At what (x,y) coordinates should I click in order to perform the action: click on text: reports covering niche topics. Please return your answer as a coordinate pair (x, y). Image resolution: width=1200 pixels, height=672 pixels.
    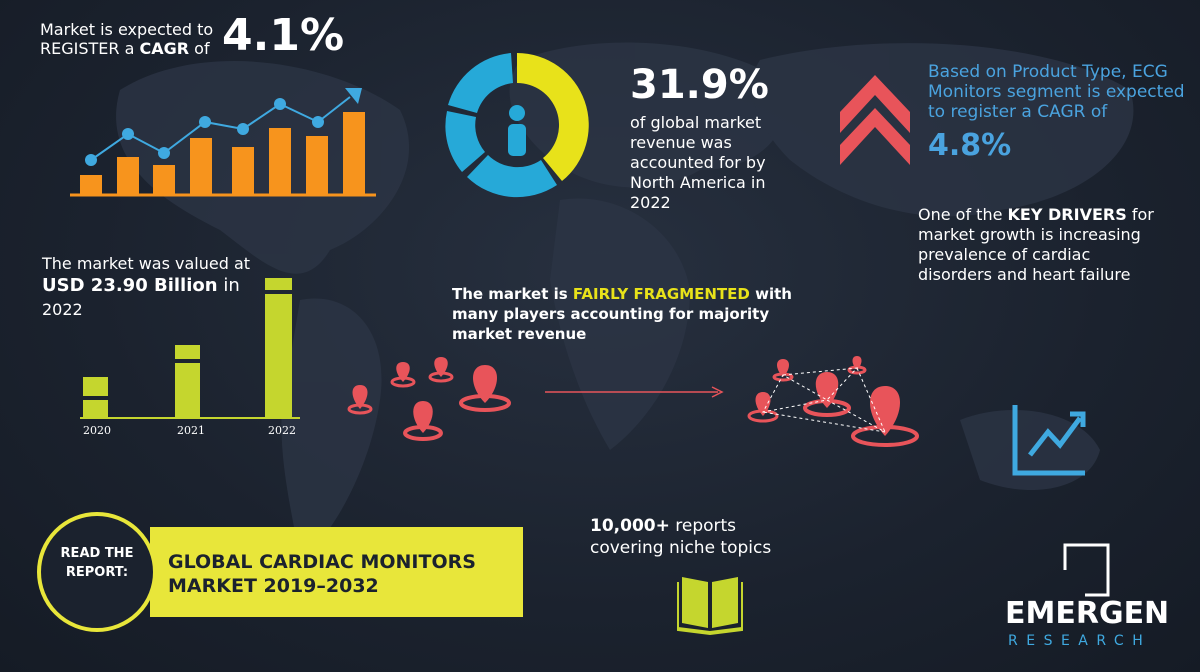
    Looking at the image, I should click on (681, 537).